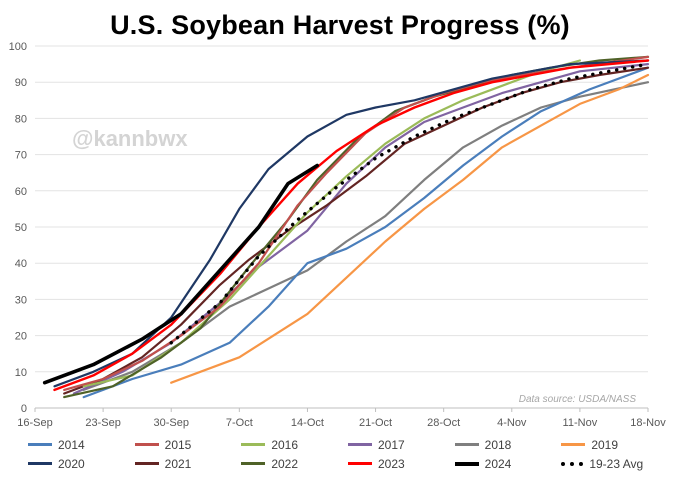  Describe the element at coordinates (285, 444) in the screenshot. I see `legend-label: 2016` at that location.